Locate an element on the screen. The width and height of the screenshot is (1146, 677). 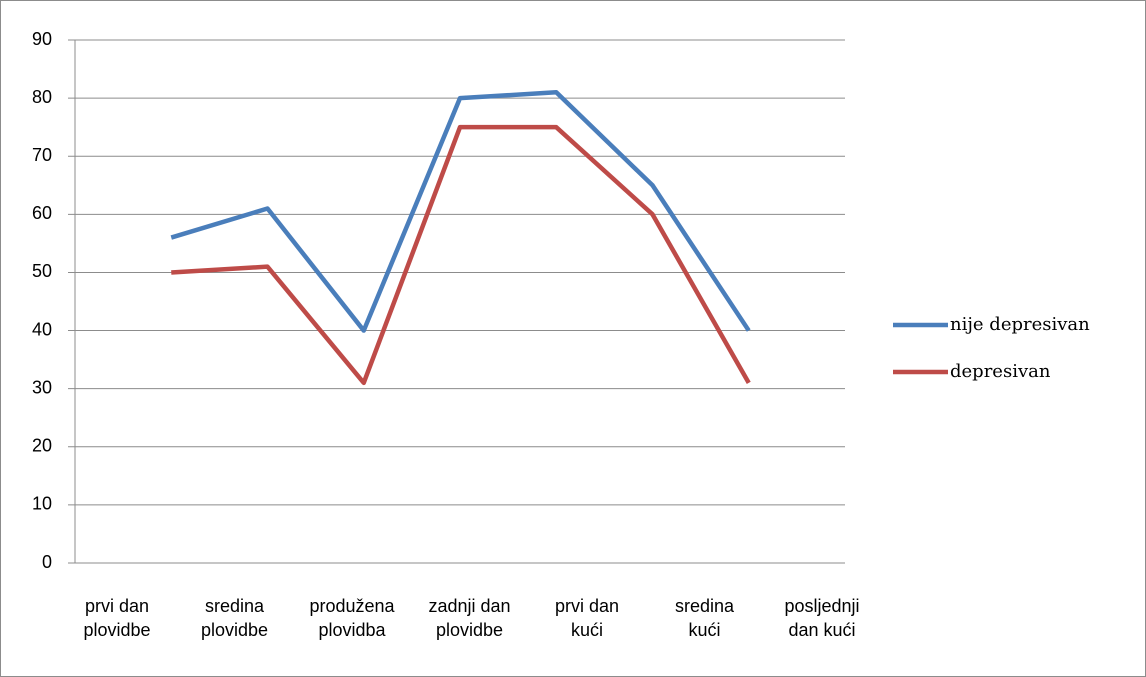
x-tick-label-line: dan kući is located at coordinates (821, 630).